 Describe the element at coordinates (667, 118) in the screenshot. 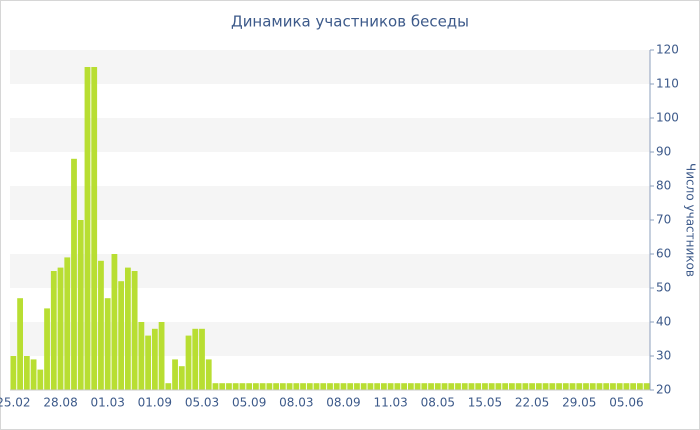

I see `y-tick-label: 100` at that location.